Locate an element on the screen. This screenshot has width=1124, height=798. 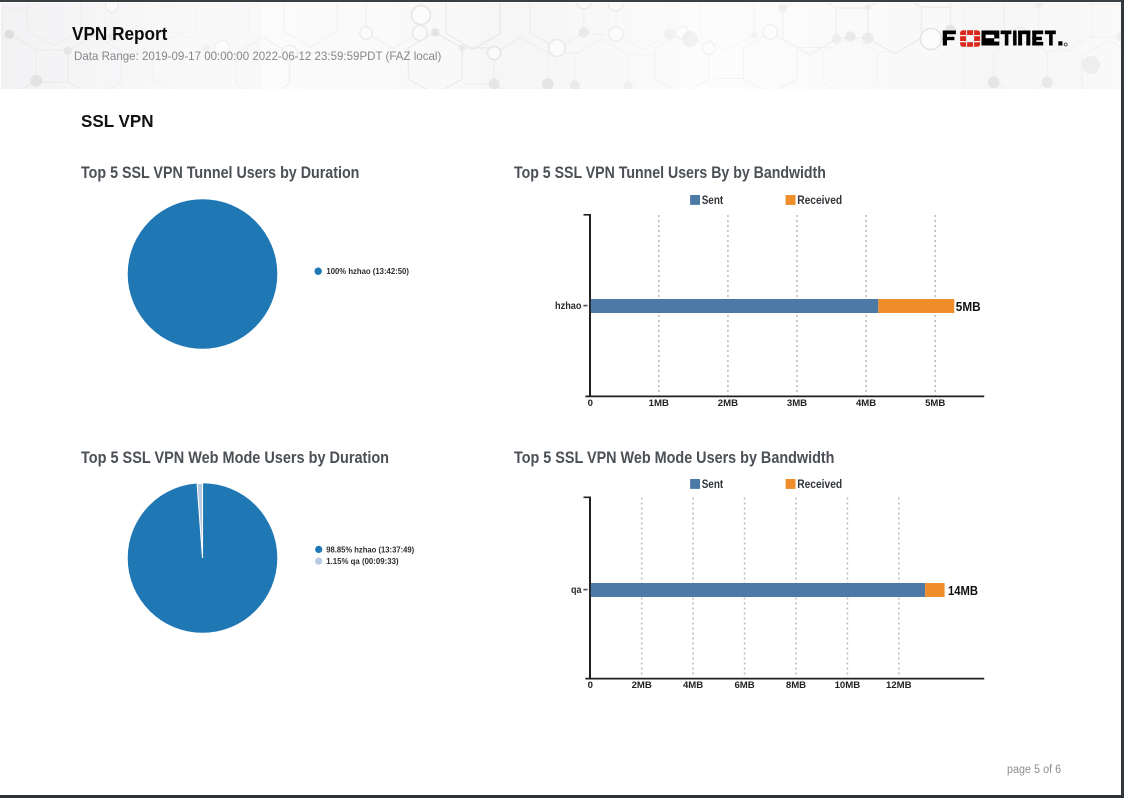
svg-text: 98.85% hzhao (13:37:49) is located at coordinates (370, 549).